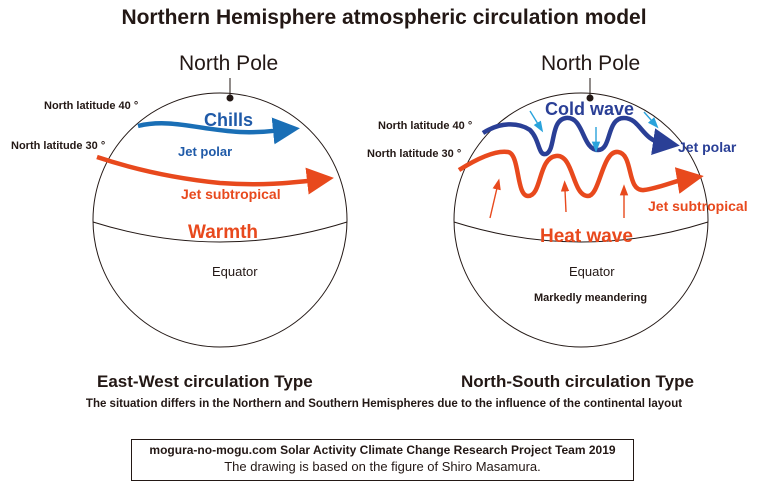  Describe the element at coordinates (223, 232) in the screenshot. I see `left-warm-label: Warmth` at that location.